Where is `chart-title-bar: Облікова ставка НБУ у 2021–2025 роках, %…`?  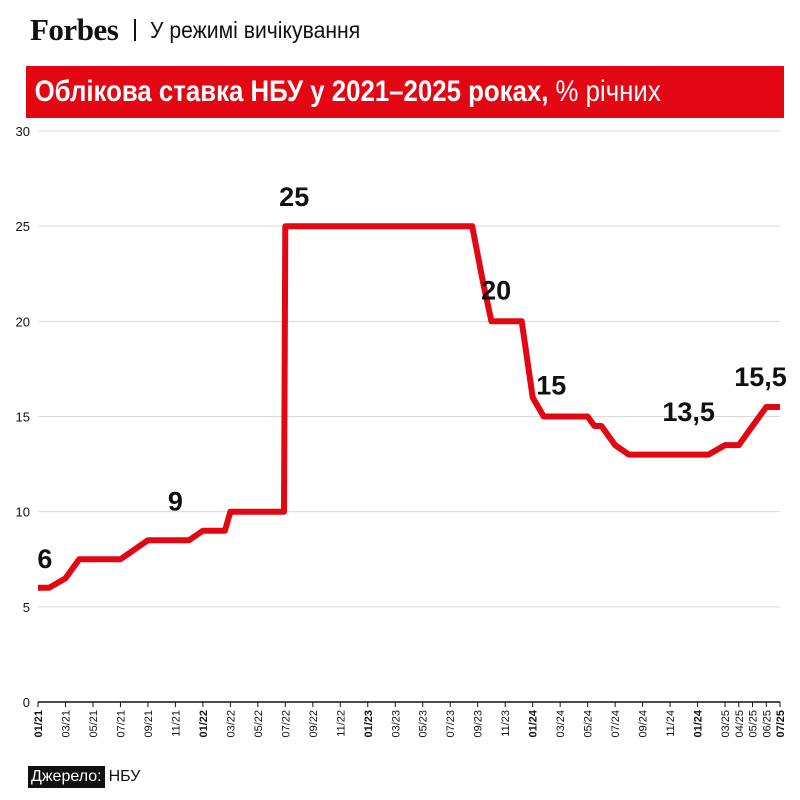
chart-title-bar: Облікова ставка НБУ у 2021–2025 роках, %… is located at coordinates (405, 92).